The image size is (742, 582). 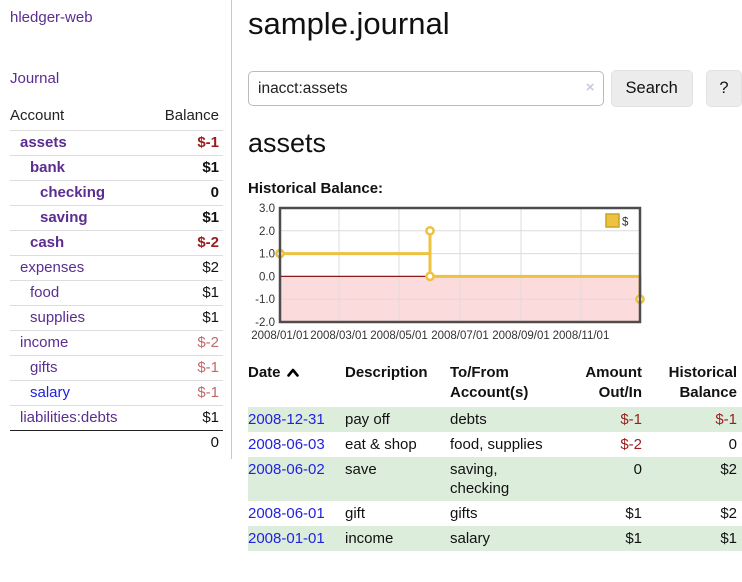 What do you see at coordinates (116, 143) in the screenshot?
I see `account-row: assets $-1` at bounding box center [116, 143].